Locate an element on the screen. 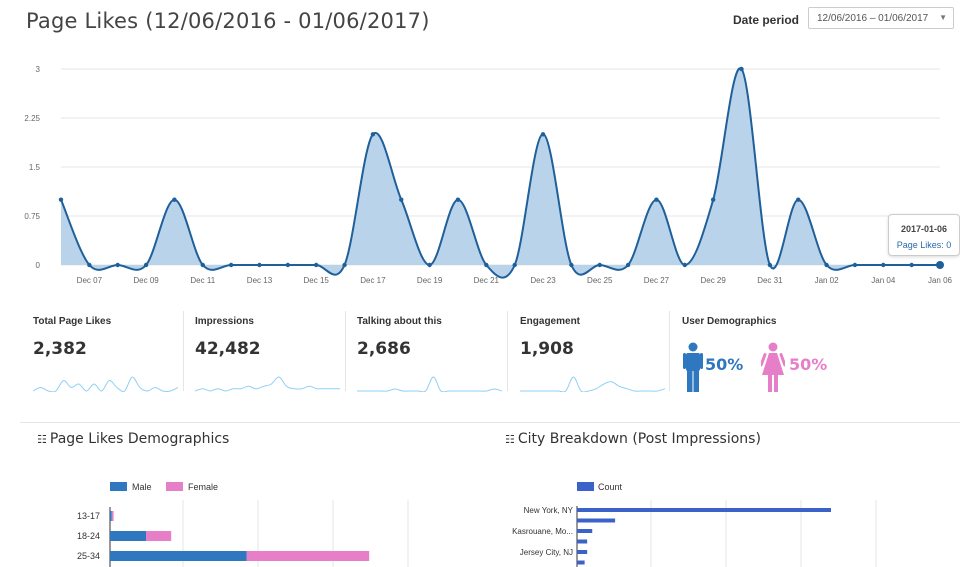 The image size is (960, 567). female-percentage: 50% is located at coordinates (808, 364).